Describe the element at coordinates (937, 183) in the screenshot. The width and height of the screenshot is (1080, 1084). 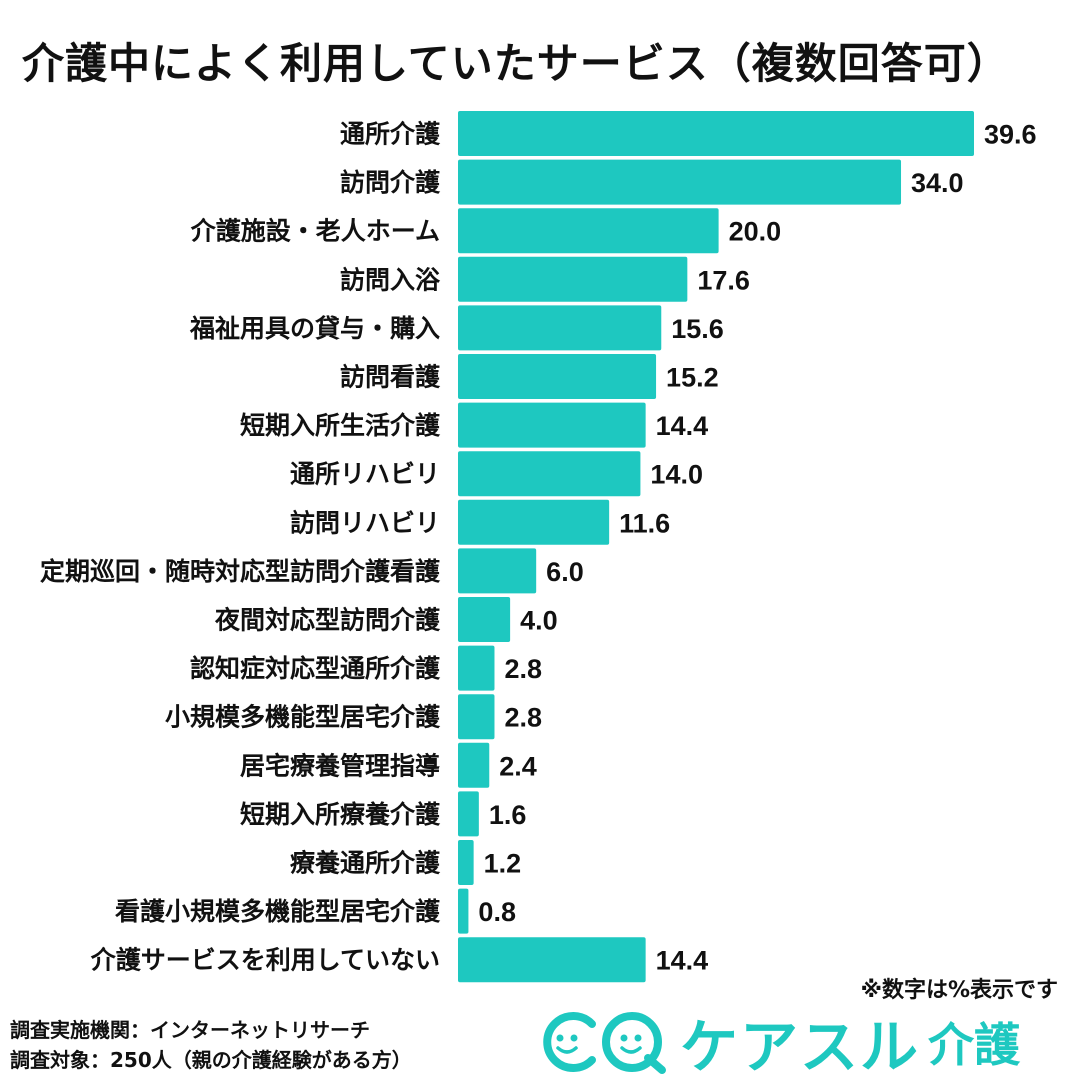
I see `value-label: 34.0` at that location.